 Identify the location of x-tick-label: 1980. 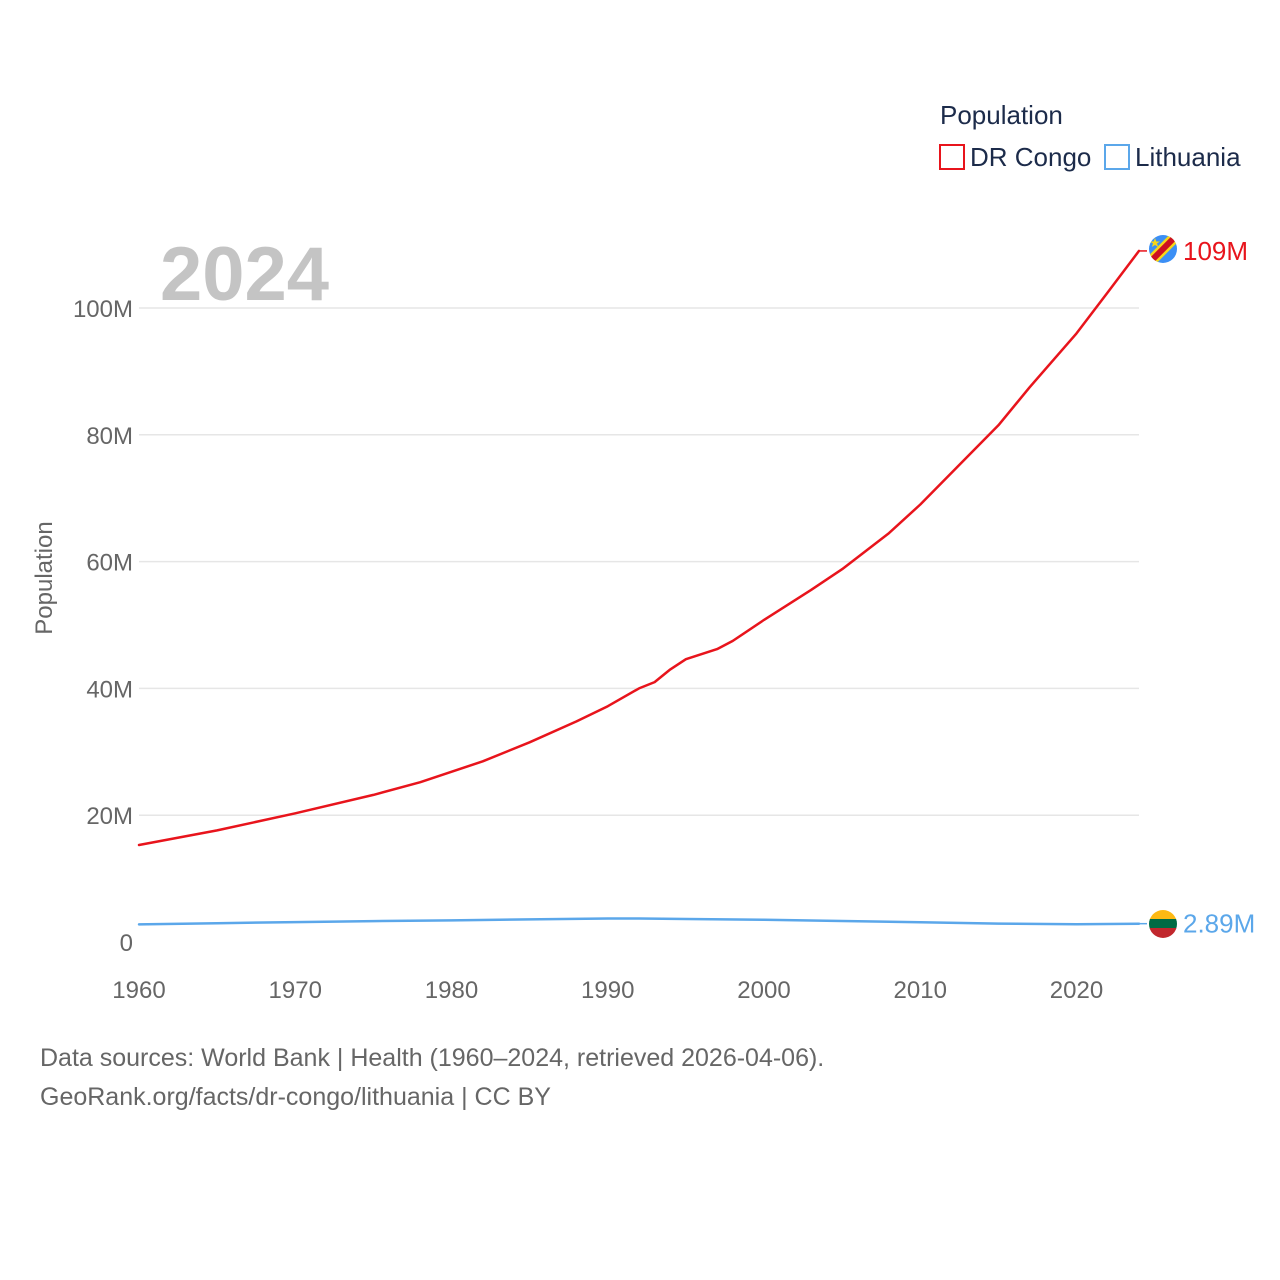
(451, 990).